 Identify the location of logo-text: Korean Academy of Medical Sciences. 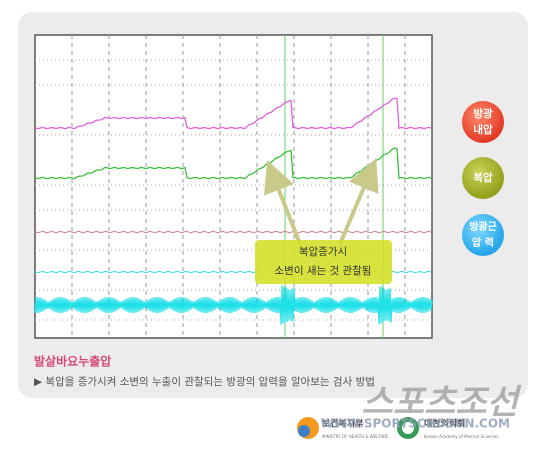
(461, 436).